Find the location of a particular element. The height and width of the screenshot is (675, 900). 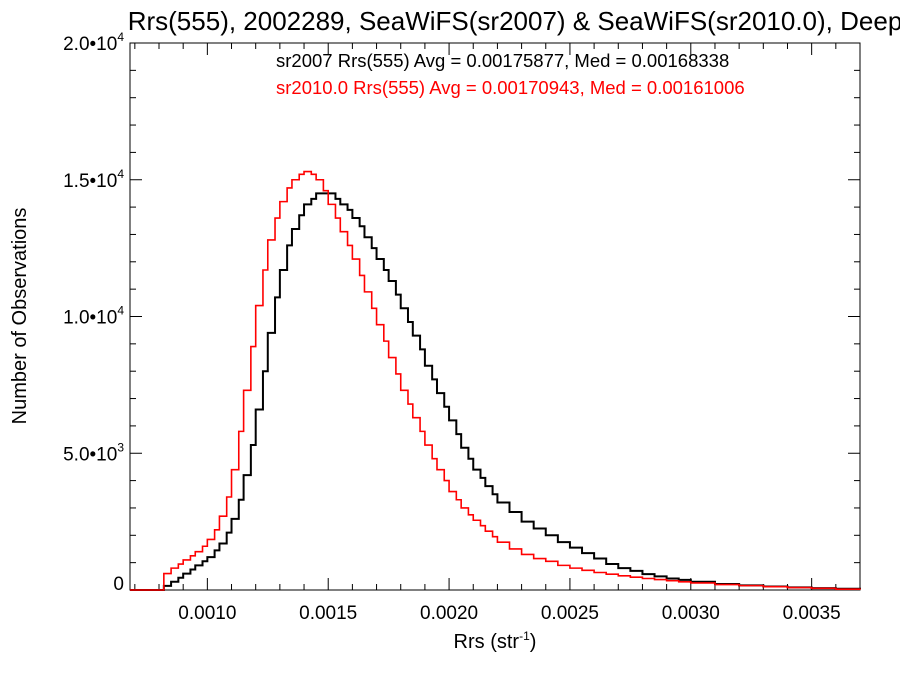

y-tick-mantissa: 1.0•10 is located at coordinates (90, 318).